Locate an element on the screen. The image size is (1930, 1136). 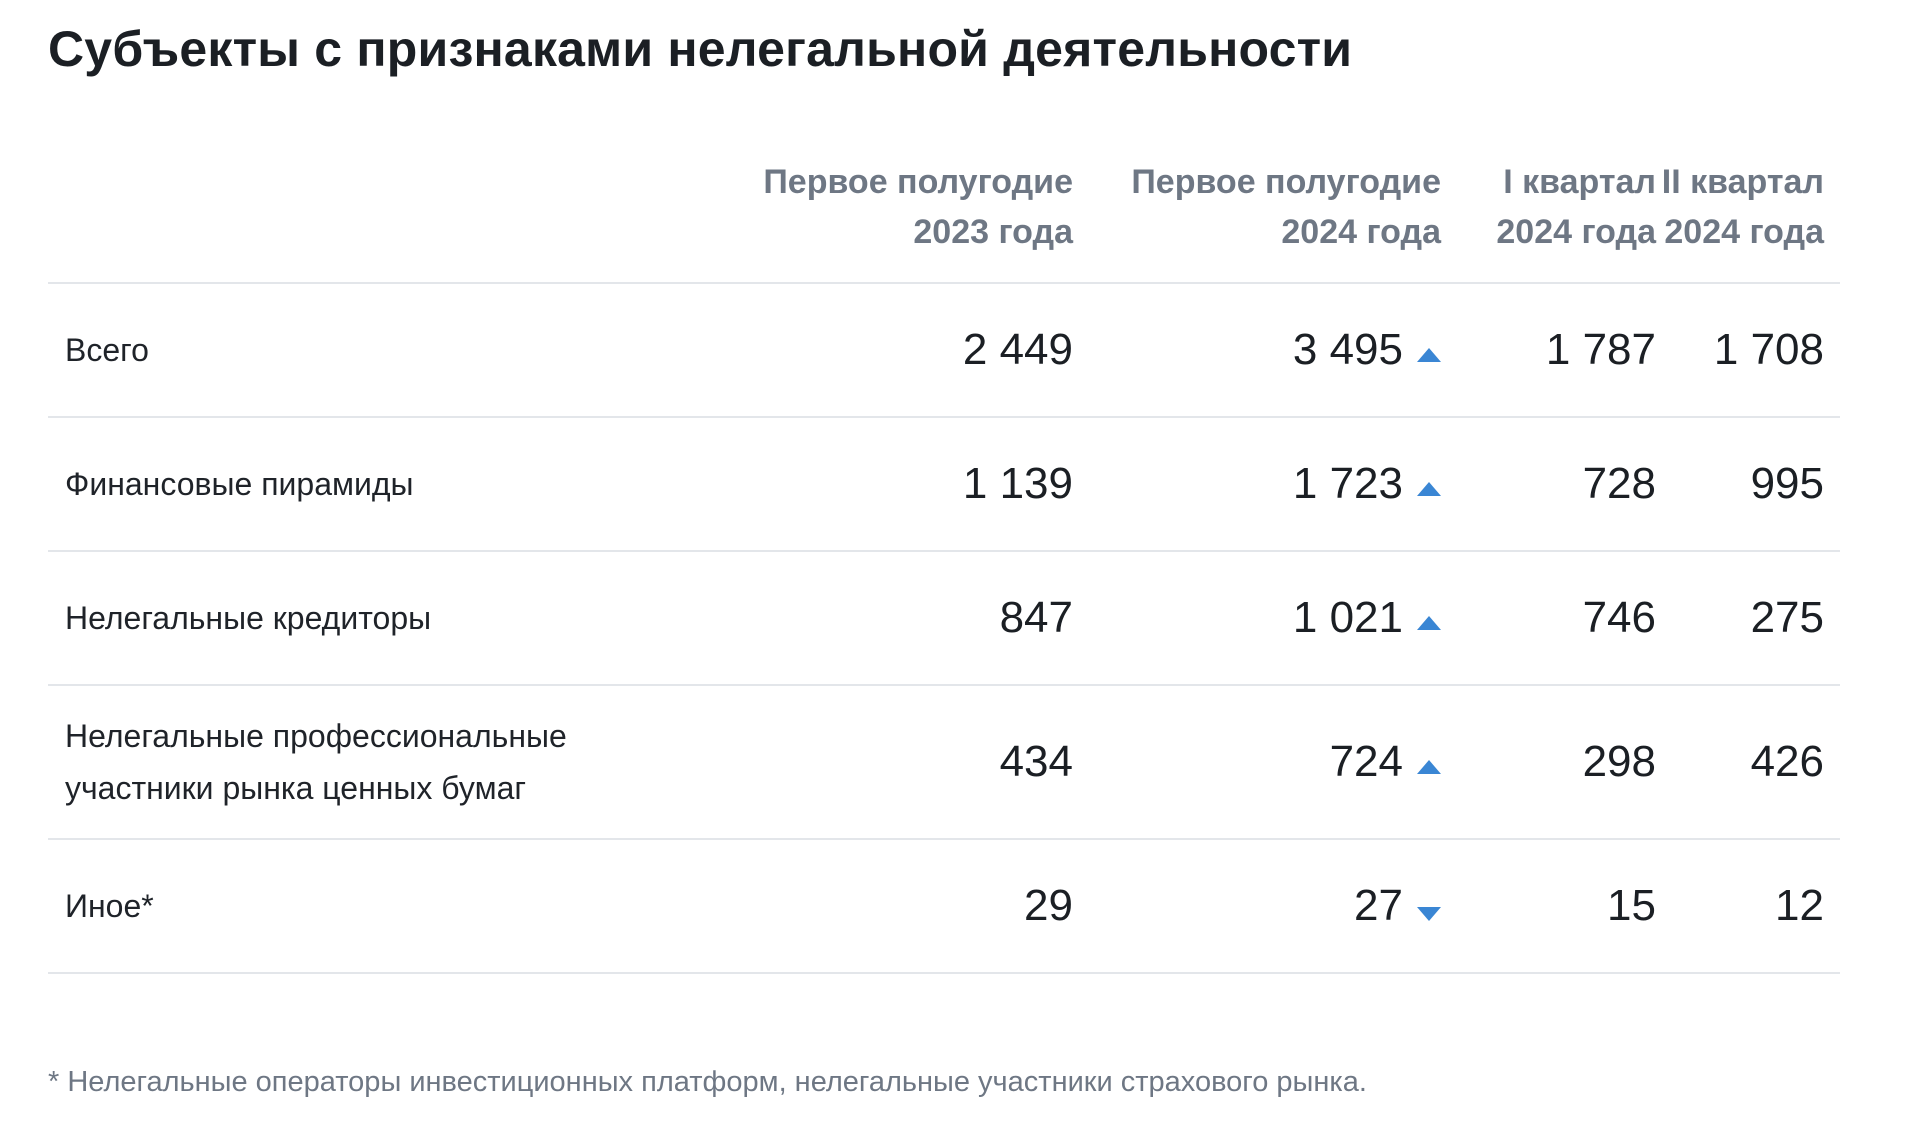
table-row: Всего 2 449 3 495 1 787 1 708 is located at coordinates (944, 350).